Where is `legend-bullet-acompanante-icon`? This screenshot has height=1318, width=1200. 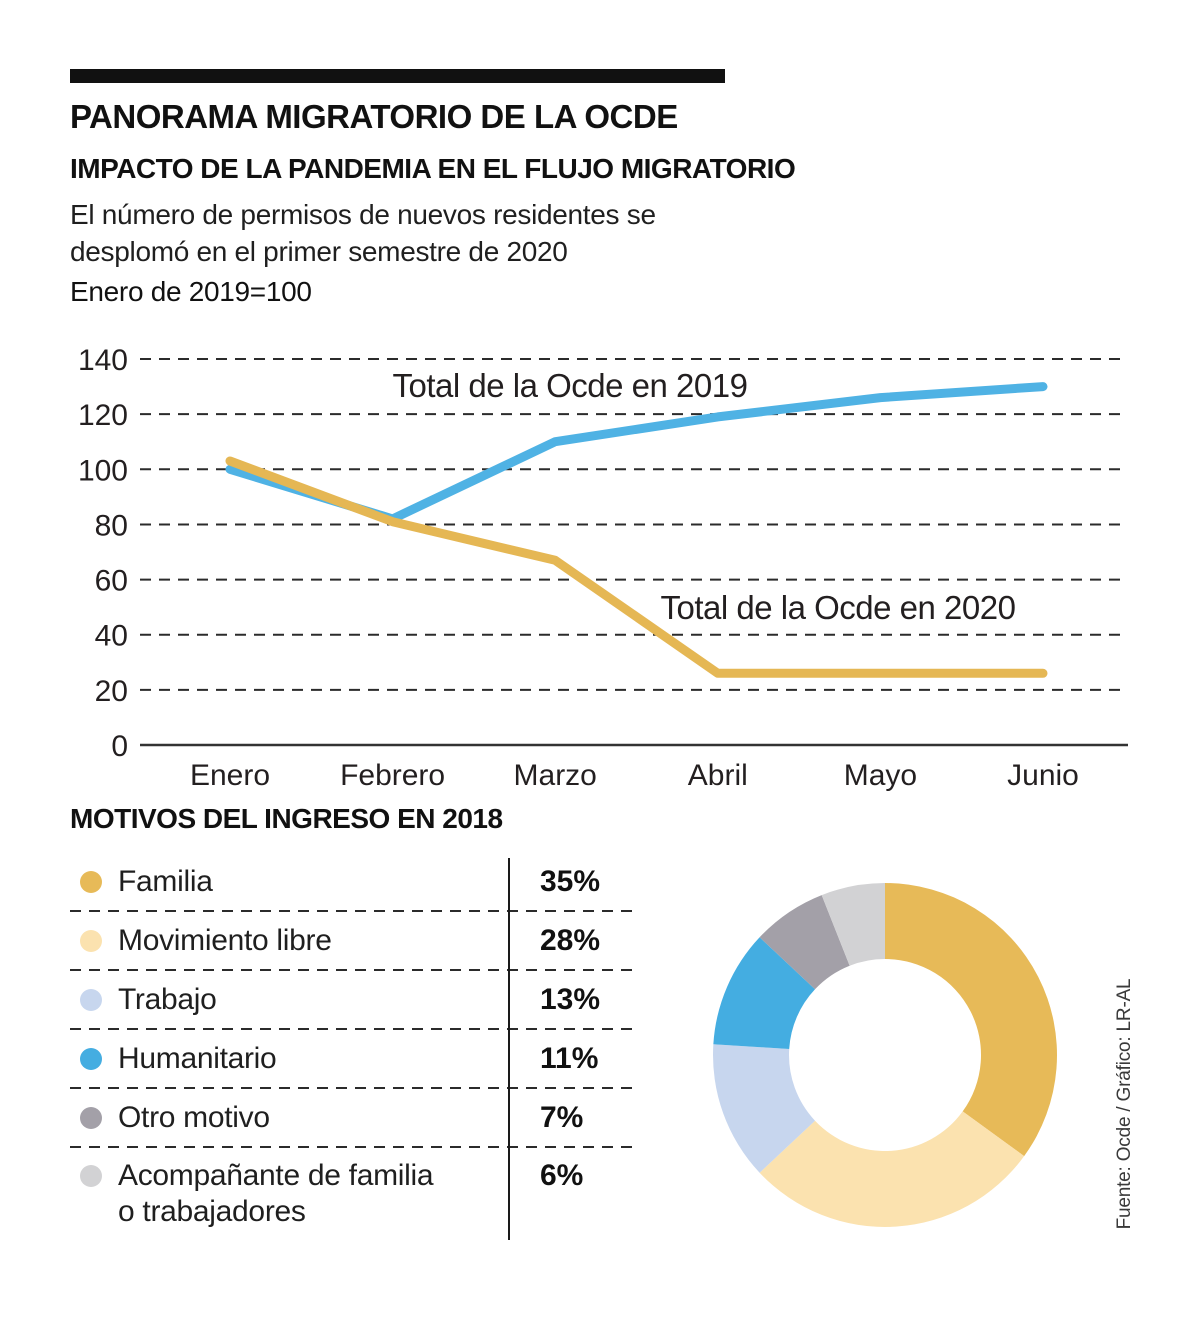
legend-bullet-acompanante-icon is located at coordinates (91, 1176).